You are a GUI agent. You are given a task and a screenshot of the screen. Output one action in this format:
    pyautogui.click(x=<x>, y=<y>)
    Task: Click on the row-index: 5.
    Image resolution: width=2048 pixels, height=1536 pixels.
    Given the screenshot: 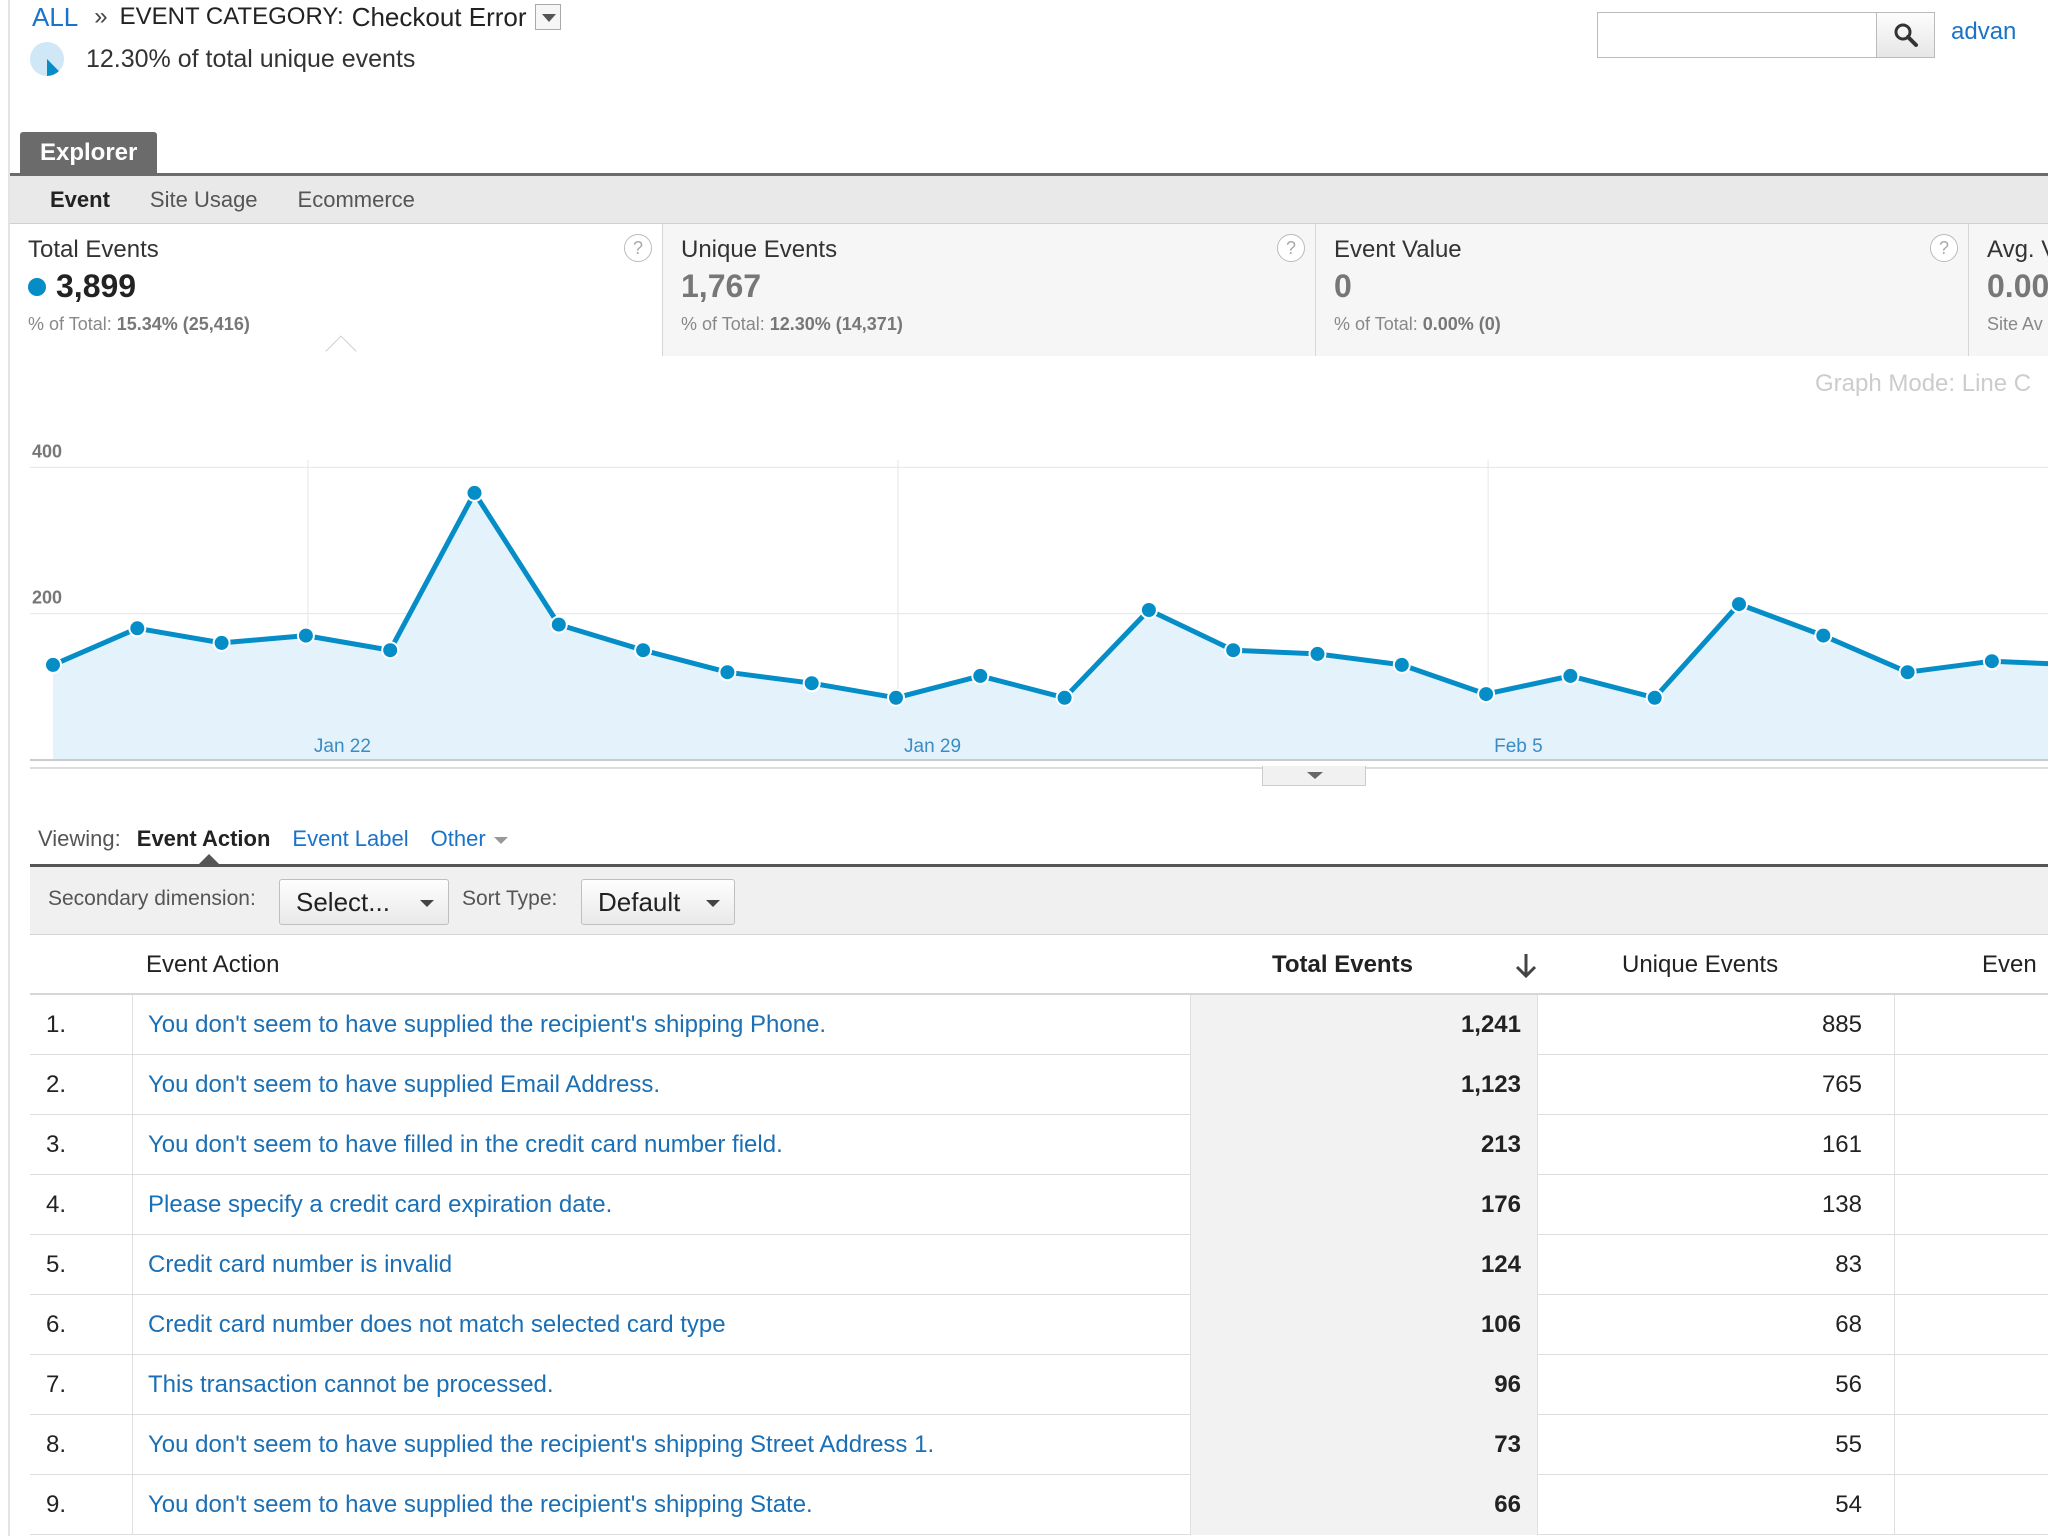 What is the action you would take?
    pyautogui.click(x=56, y=1264)
    